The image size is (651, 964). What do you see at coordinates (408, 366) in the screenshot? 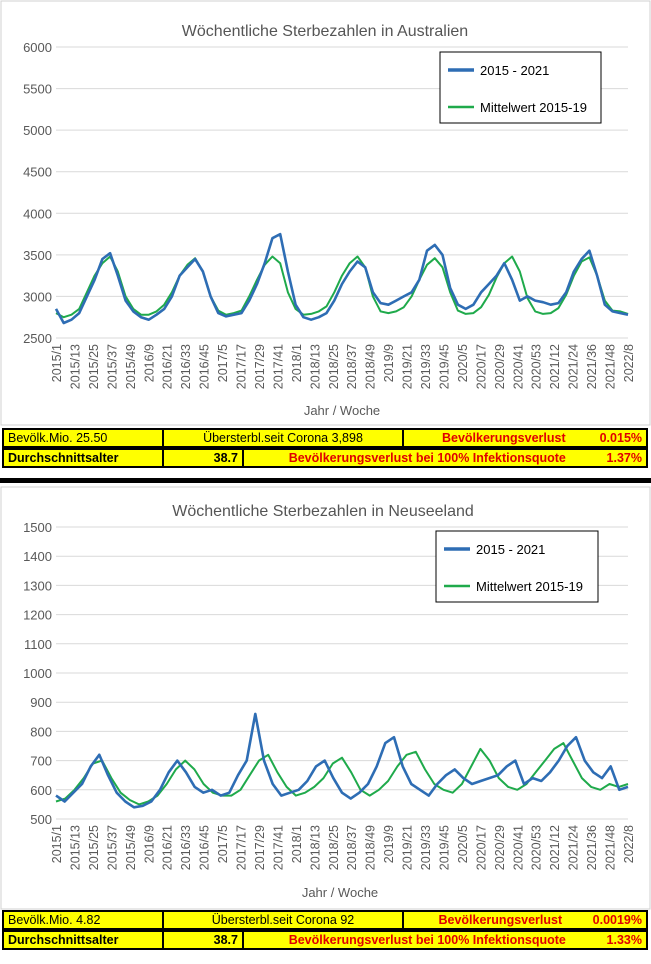
I see `x-tick-label: 2019/21` at bounding box center [408, 366].